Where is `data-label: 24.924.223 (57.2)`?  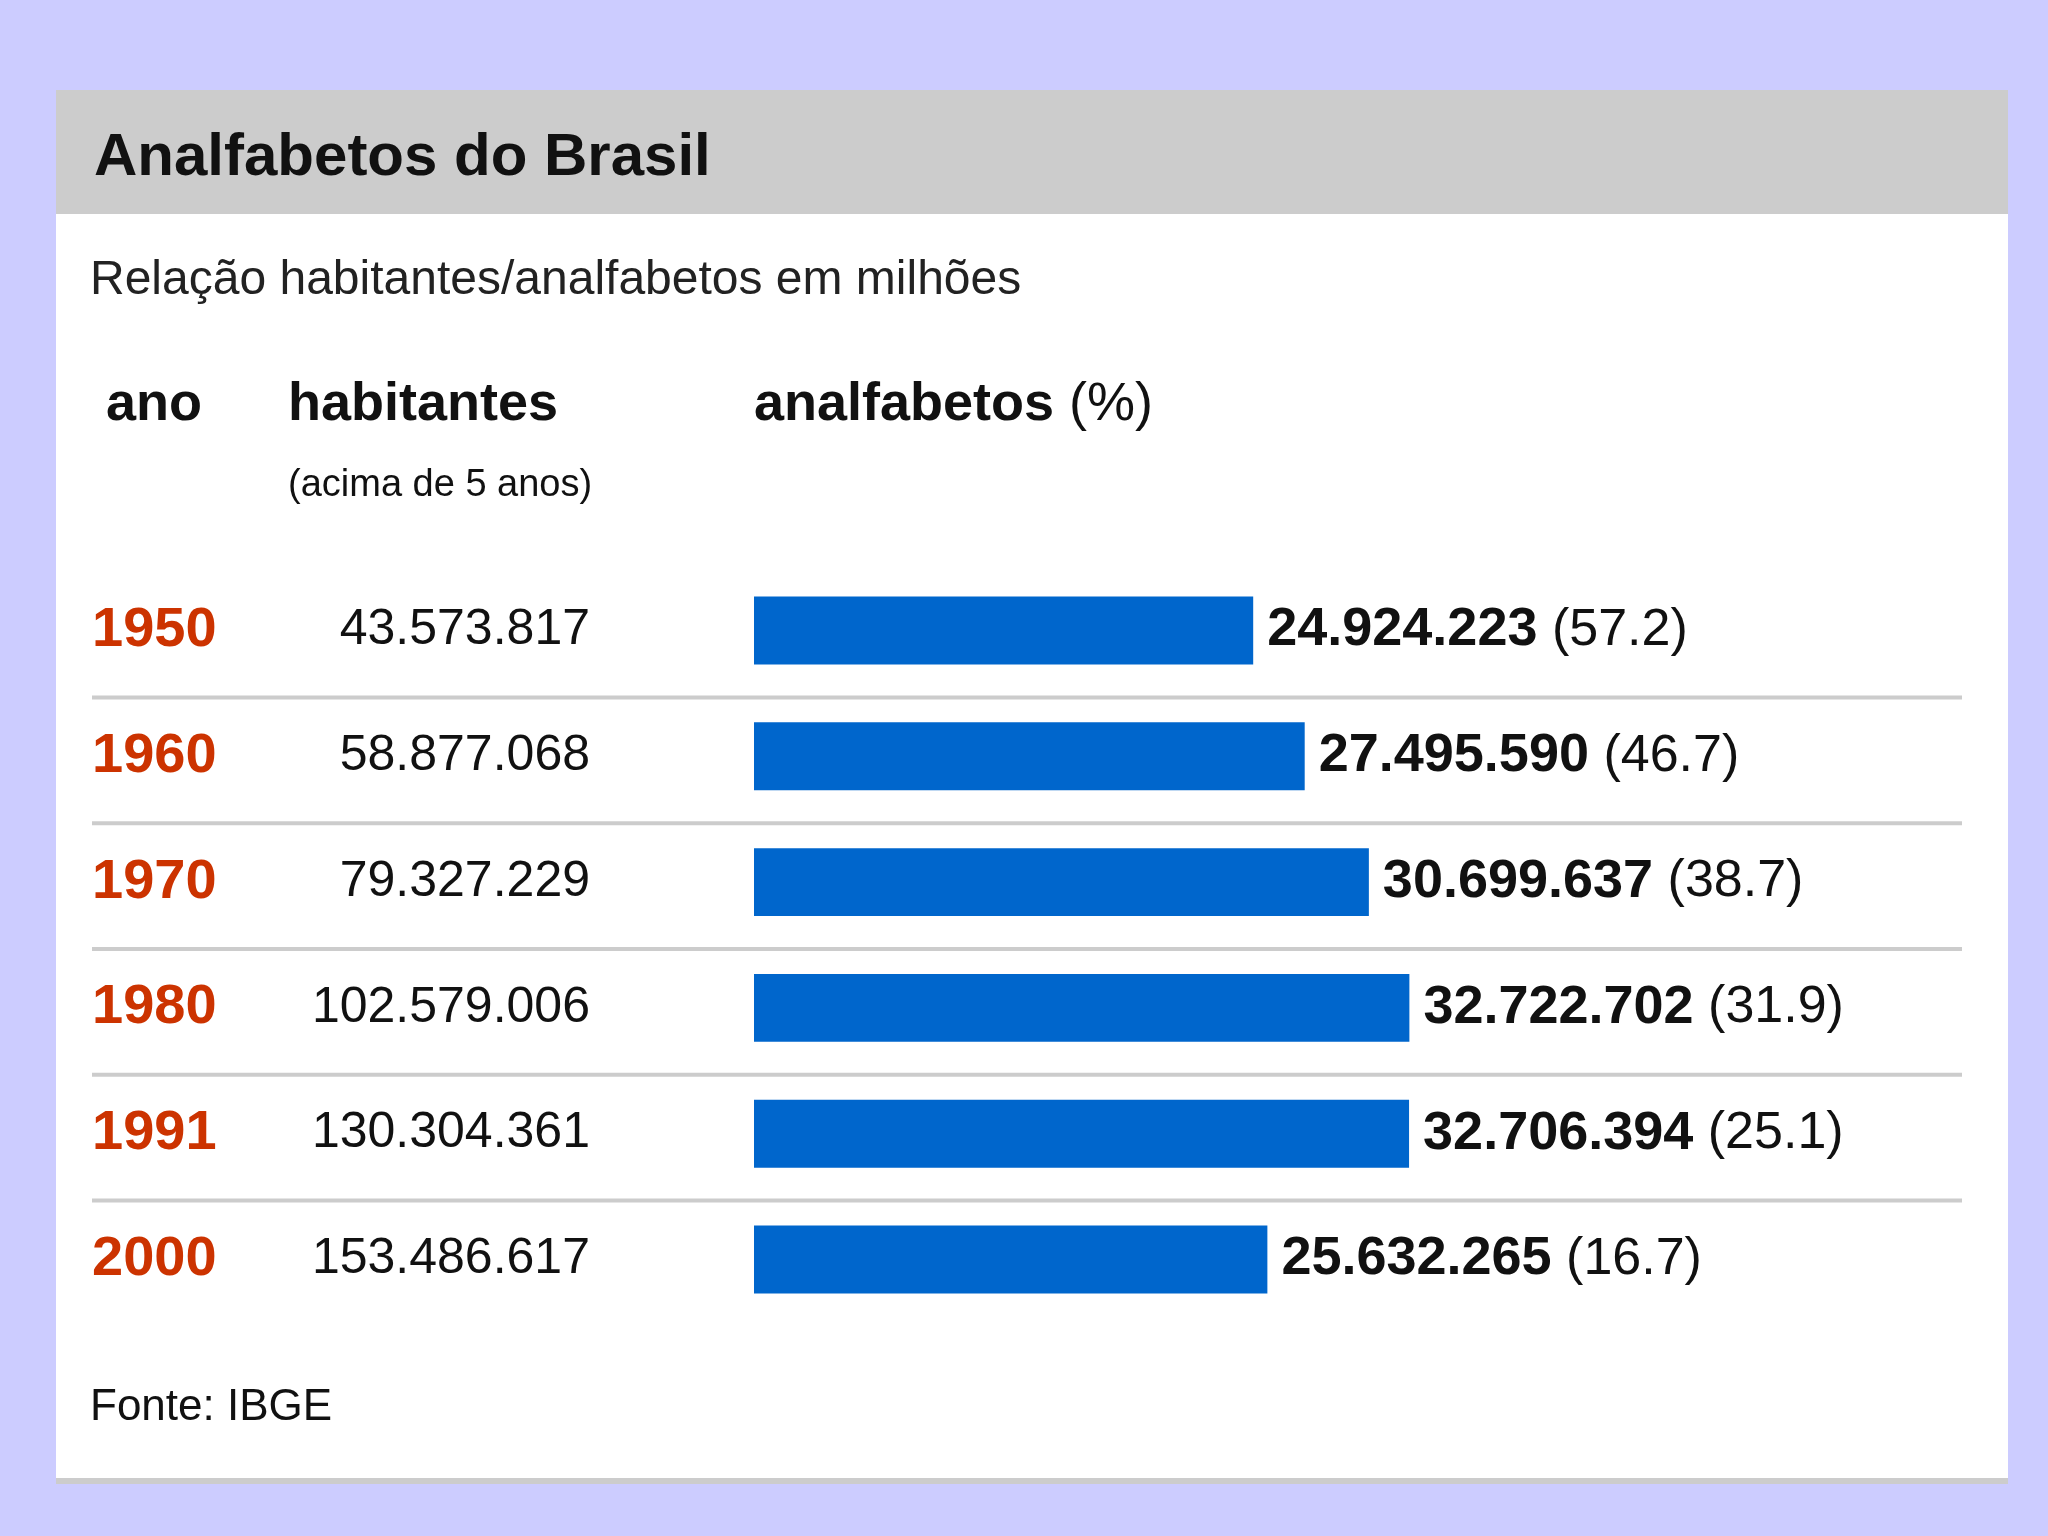
data-label: 24.924.223 (57.2) is located at coordinates (1477, 626).